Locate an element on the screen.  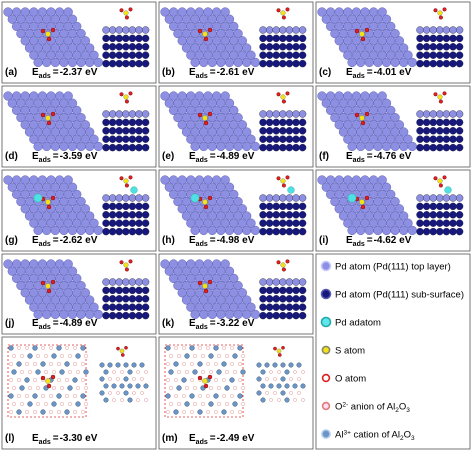
panel-label: (d) is located at coordinates (11, 156).